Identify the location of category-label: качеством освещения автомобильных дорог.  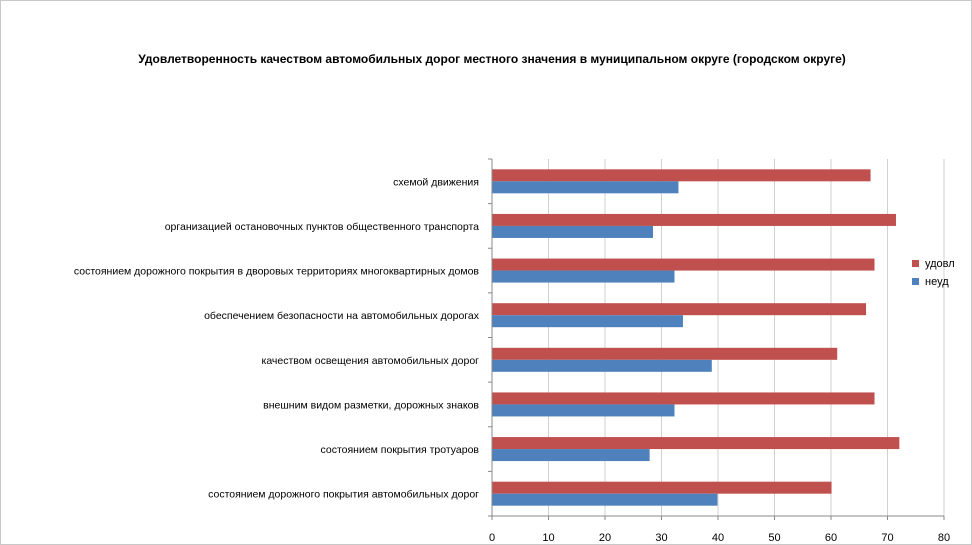
(371, 361).